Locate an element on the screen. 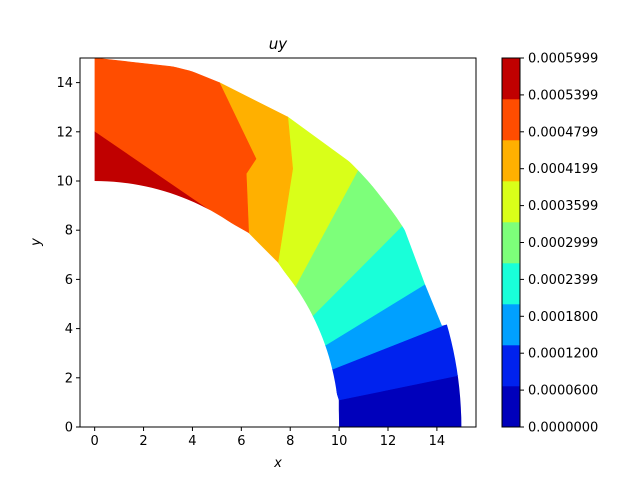 The height and width of the screenshot is (480, 640). y-tick-label: 6 is located at coordinates (69, 280).